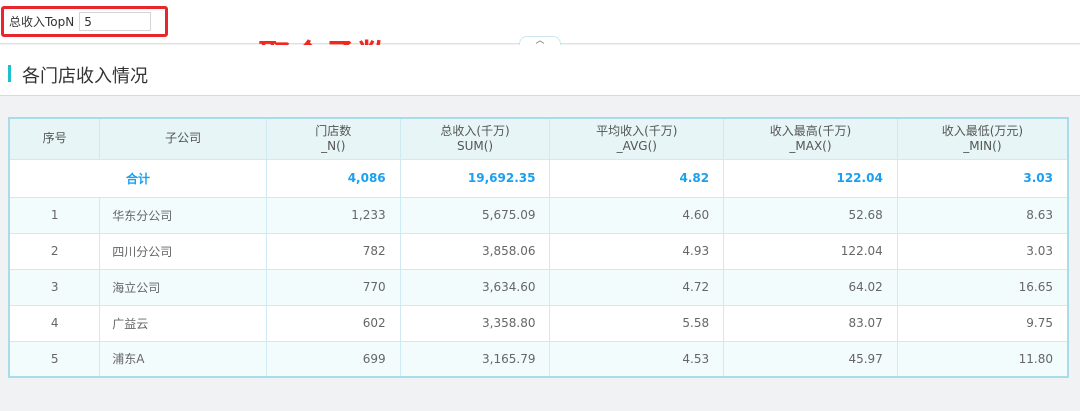  What do you see at coordinates (540, 70) in the screenshot?
I see `section-header: 各门店收入情况` at bounding box center [540, 70].